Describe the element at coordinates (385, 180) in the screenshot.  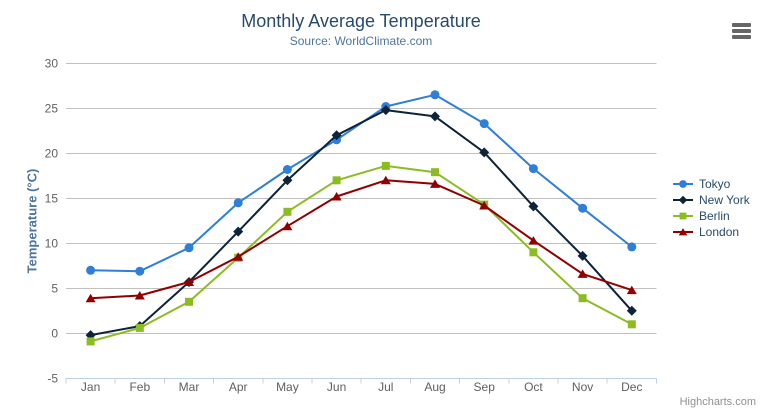
I see `data-point-london-Jul` at that location.